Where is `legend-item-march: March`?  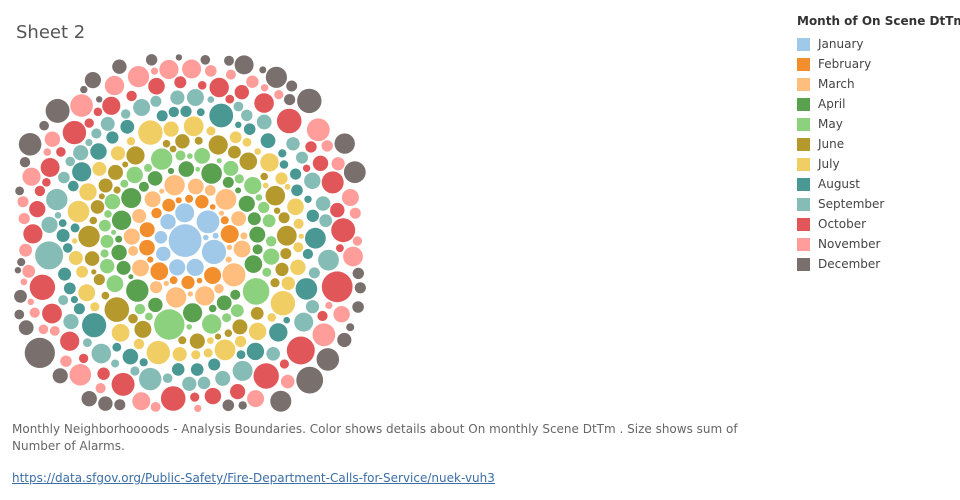
legend-item-march: March is located at coordinates (877, 84).